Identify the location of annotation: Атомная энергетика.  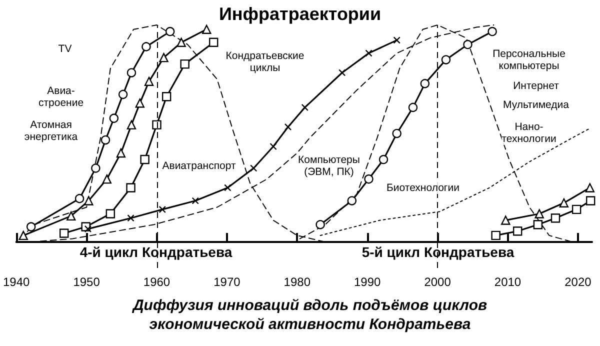
(51, 131).